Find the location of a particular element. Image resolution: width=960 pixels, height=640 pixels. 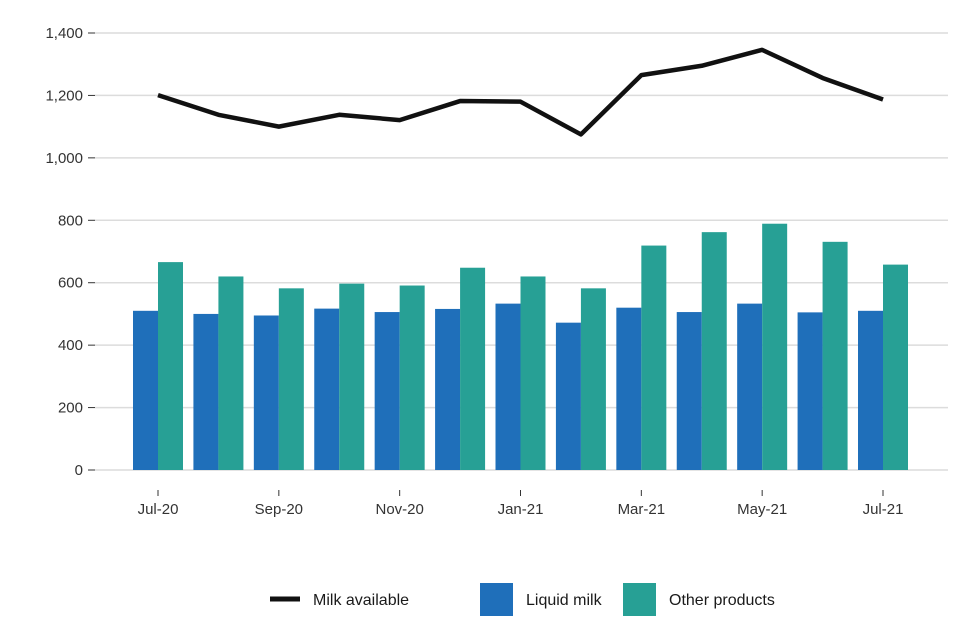

y-tick-label: 200 is located at coordinates (70, 408).